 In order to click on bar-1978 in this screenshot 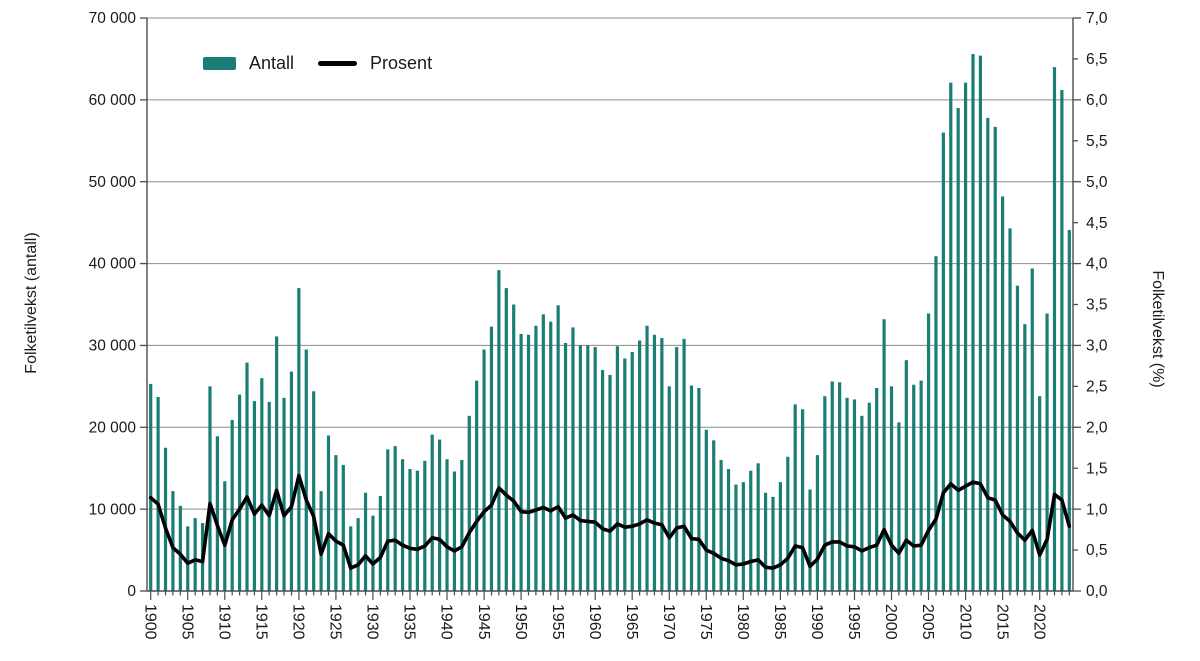, I will do `click(728, 530)`.